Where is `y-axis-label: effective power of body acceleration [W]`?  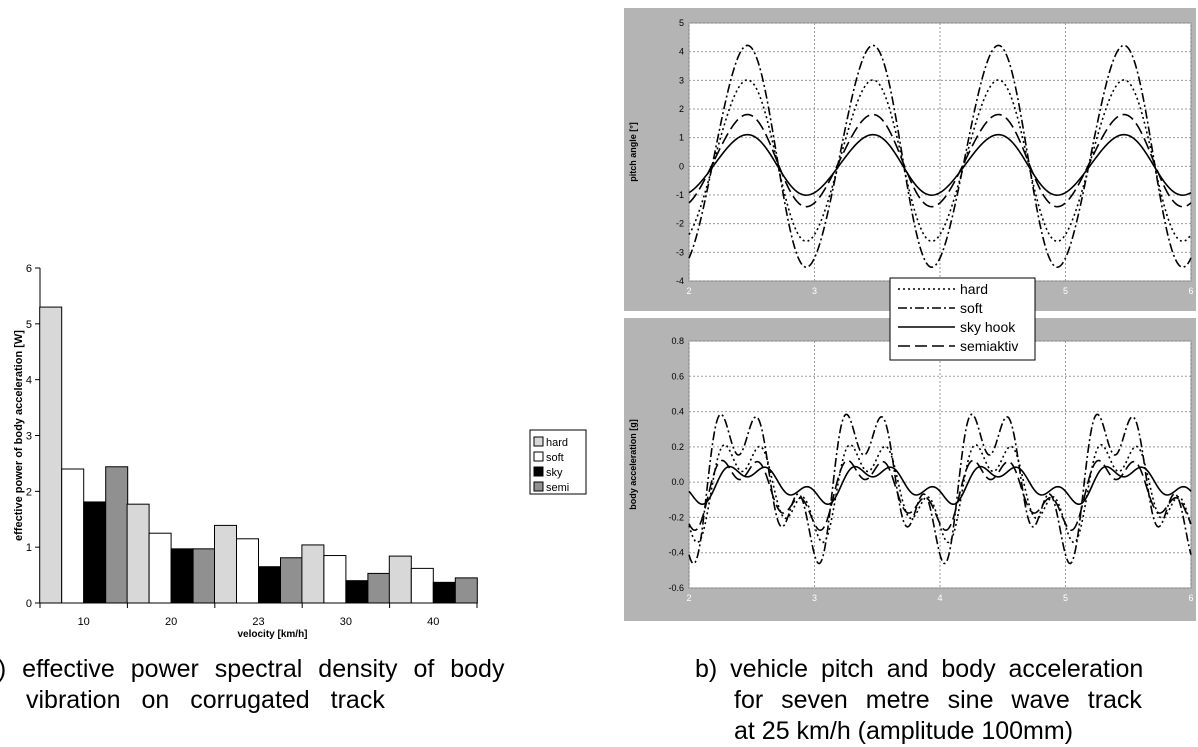
y-axis-label: effective power of body acceleration [W] is located at coordinates (19, 435).